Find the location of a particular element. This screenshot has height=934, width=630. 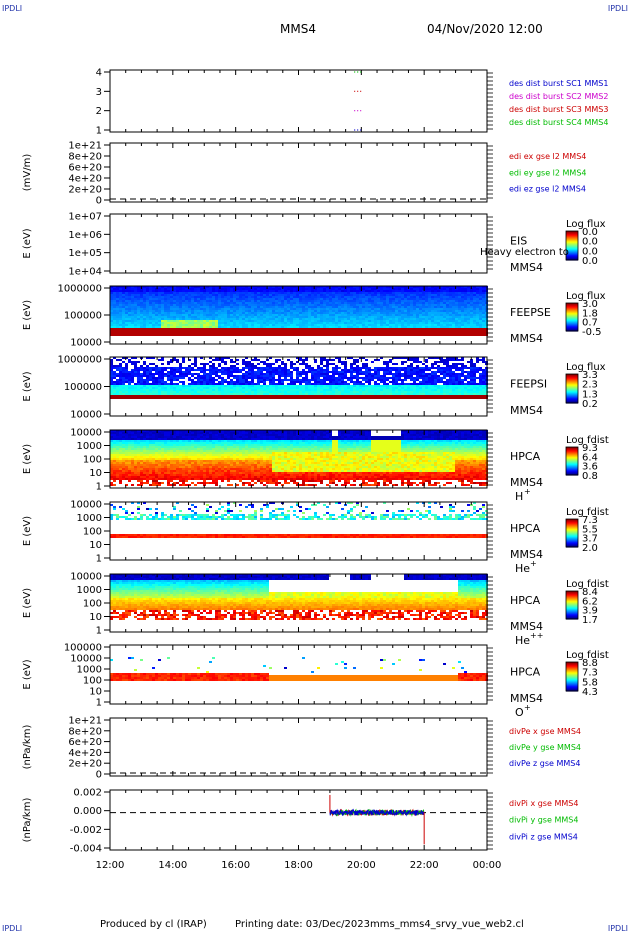

species-charge-5: + is located at coordinates (527, 491).